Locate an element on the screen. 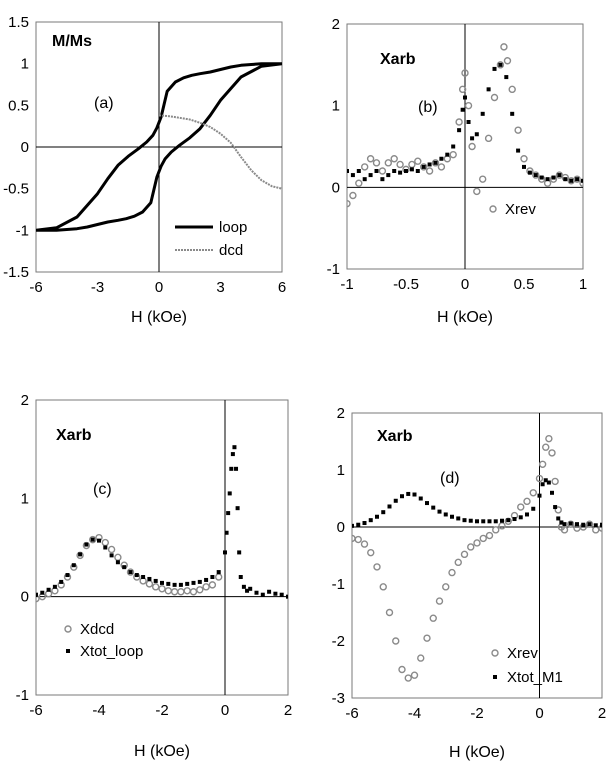 The width and height of the screenshot is (614, 765). y-tick-label: -3 is located at coordinates (338, 698).